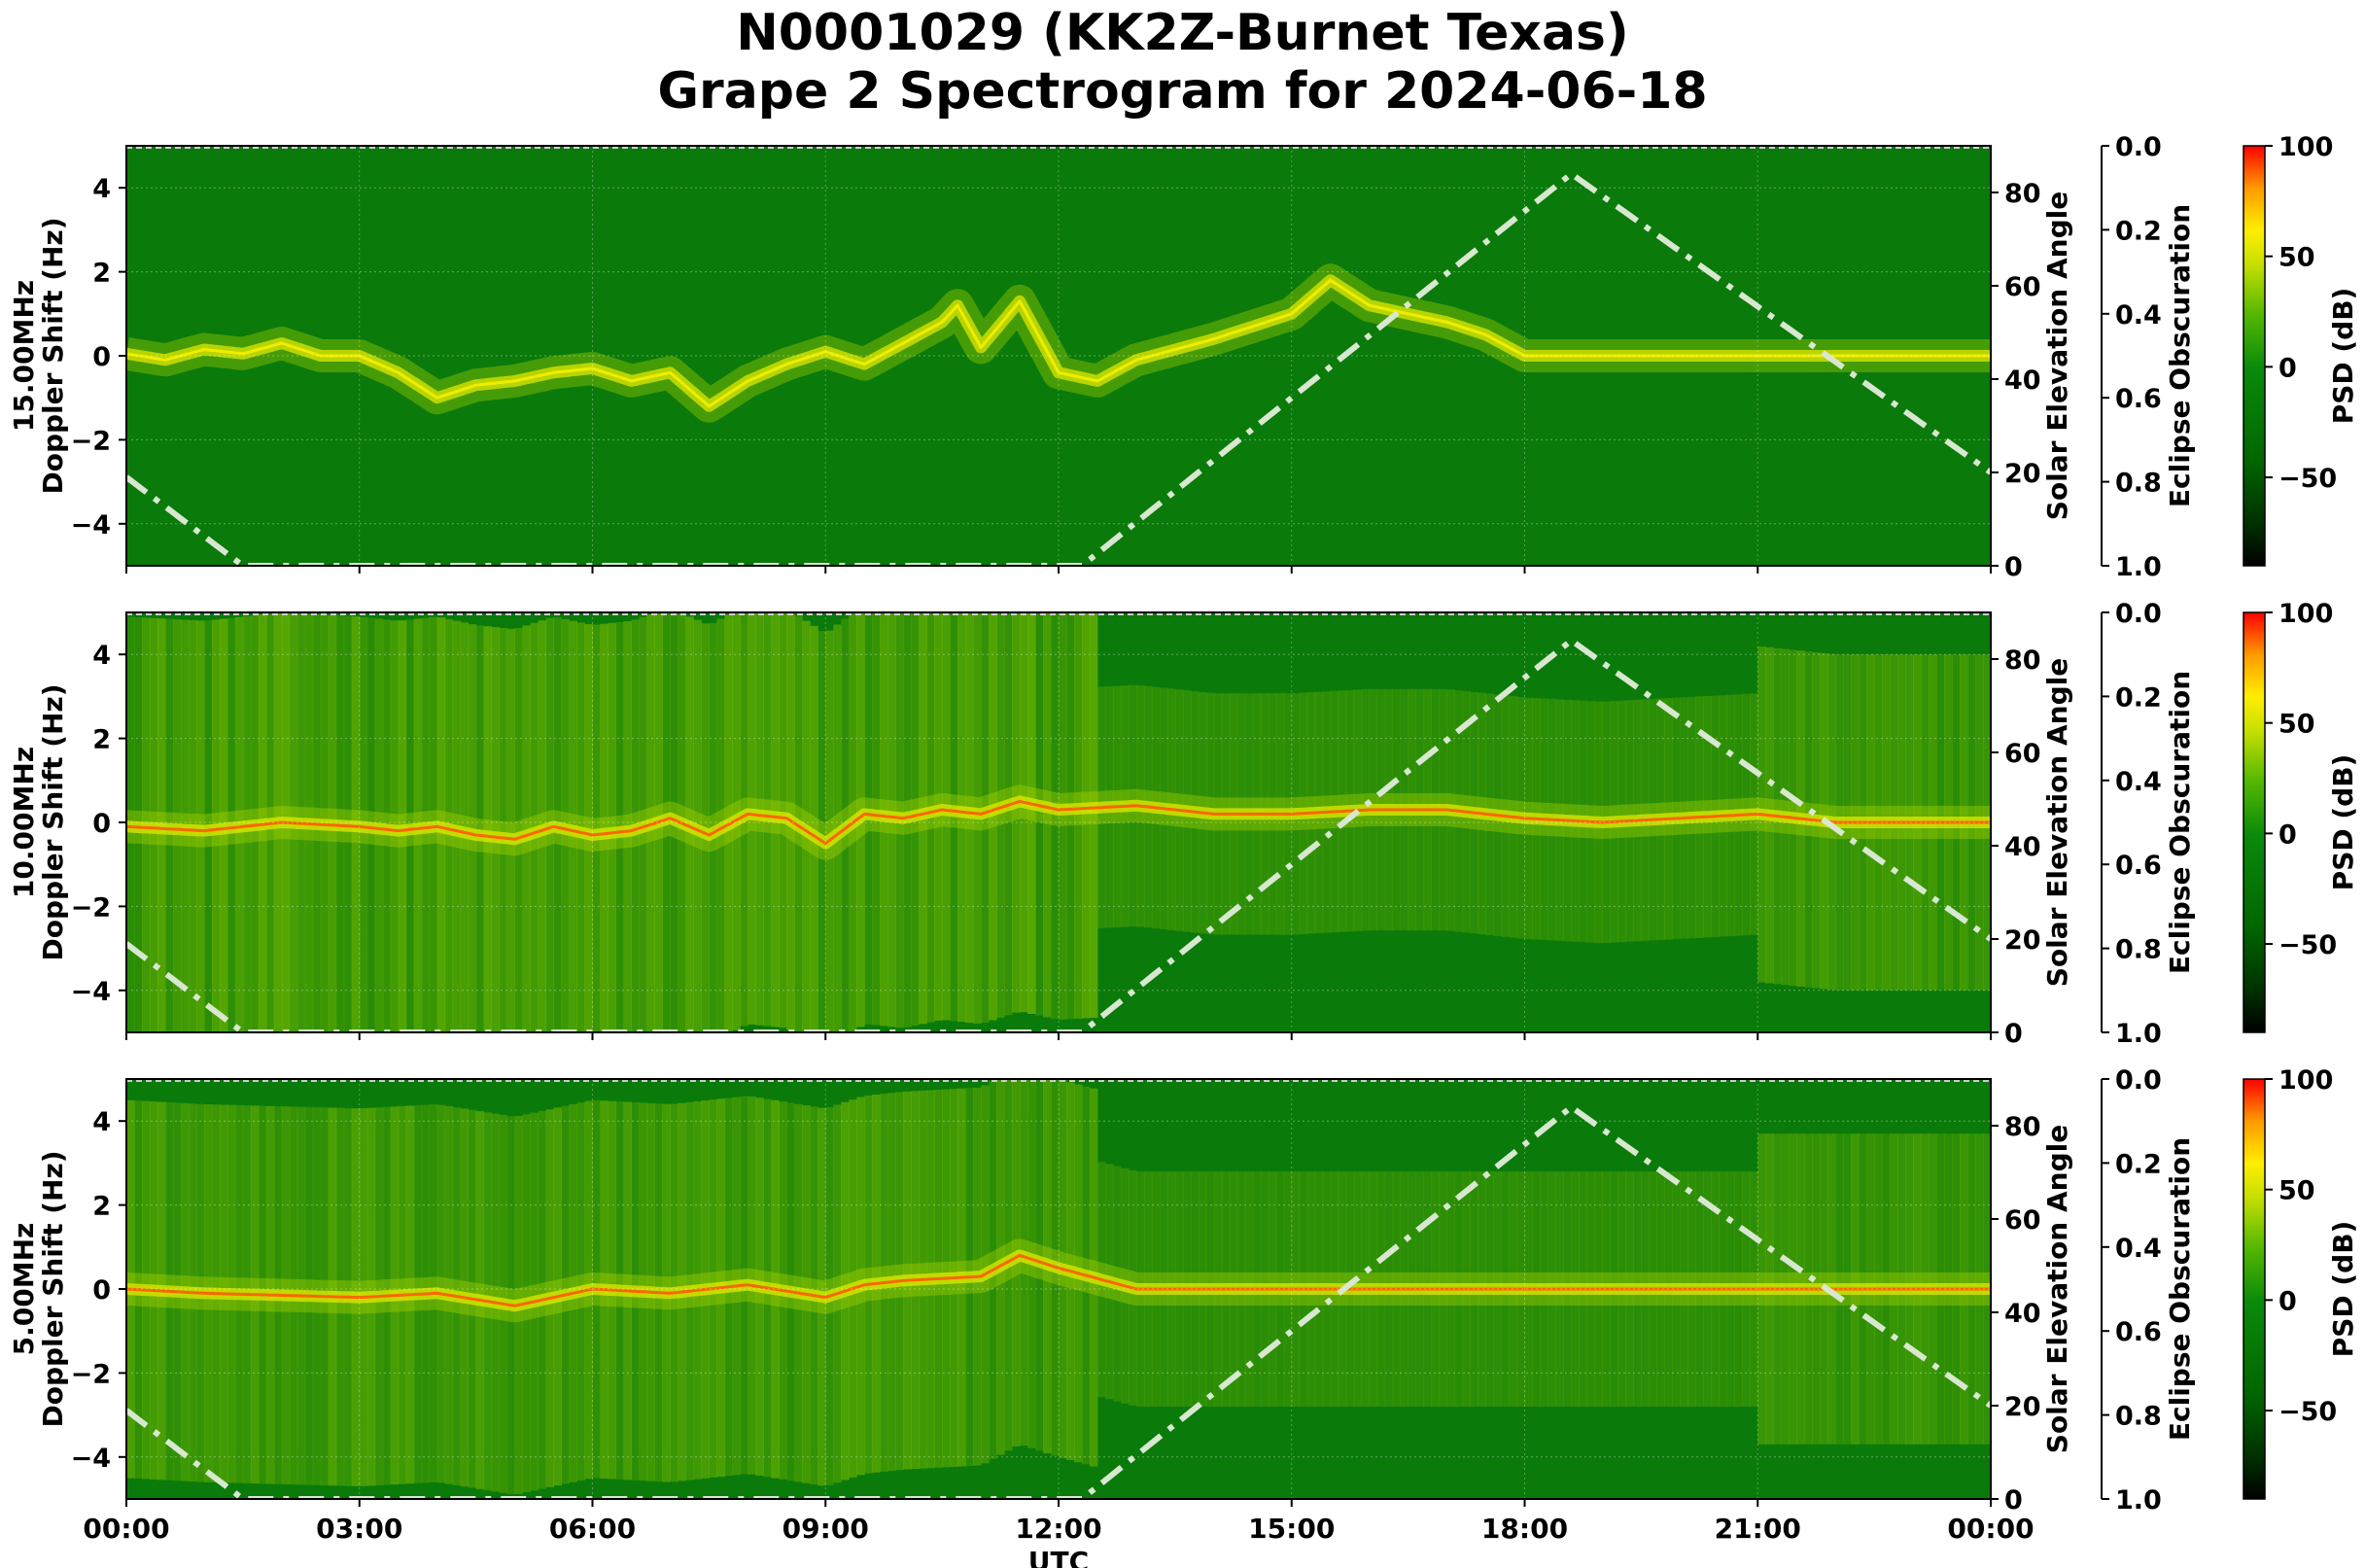 Image resolution: width=2365 pixels, height=1568 pixels. Describe the element at coordinates (1058, 1557) in the screenshot. I see `x-axis-label: UTC` at that location.